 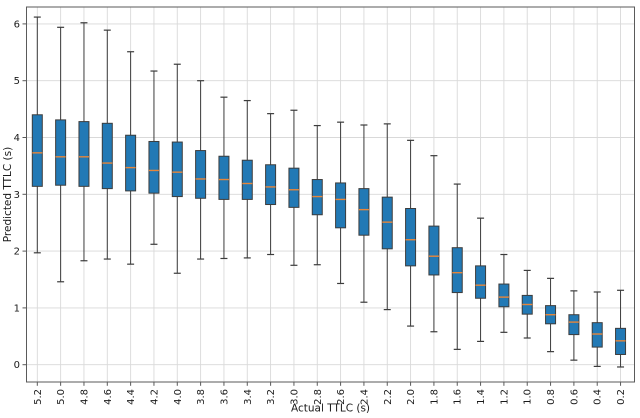 What do you see at coordinates (61, 397) in the screenshot?
I see `x-tick-label: 5.0` at bounding box center [61, 397].